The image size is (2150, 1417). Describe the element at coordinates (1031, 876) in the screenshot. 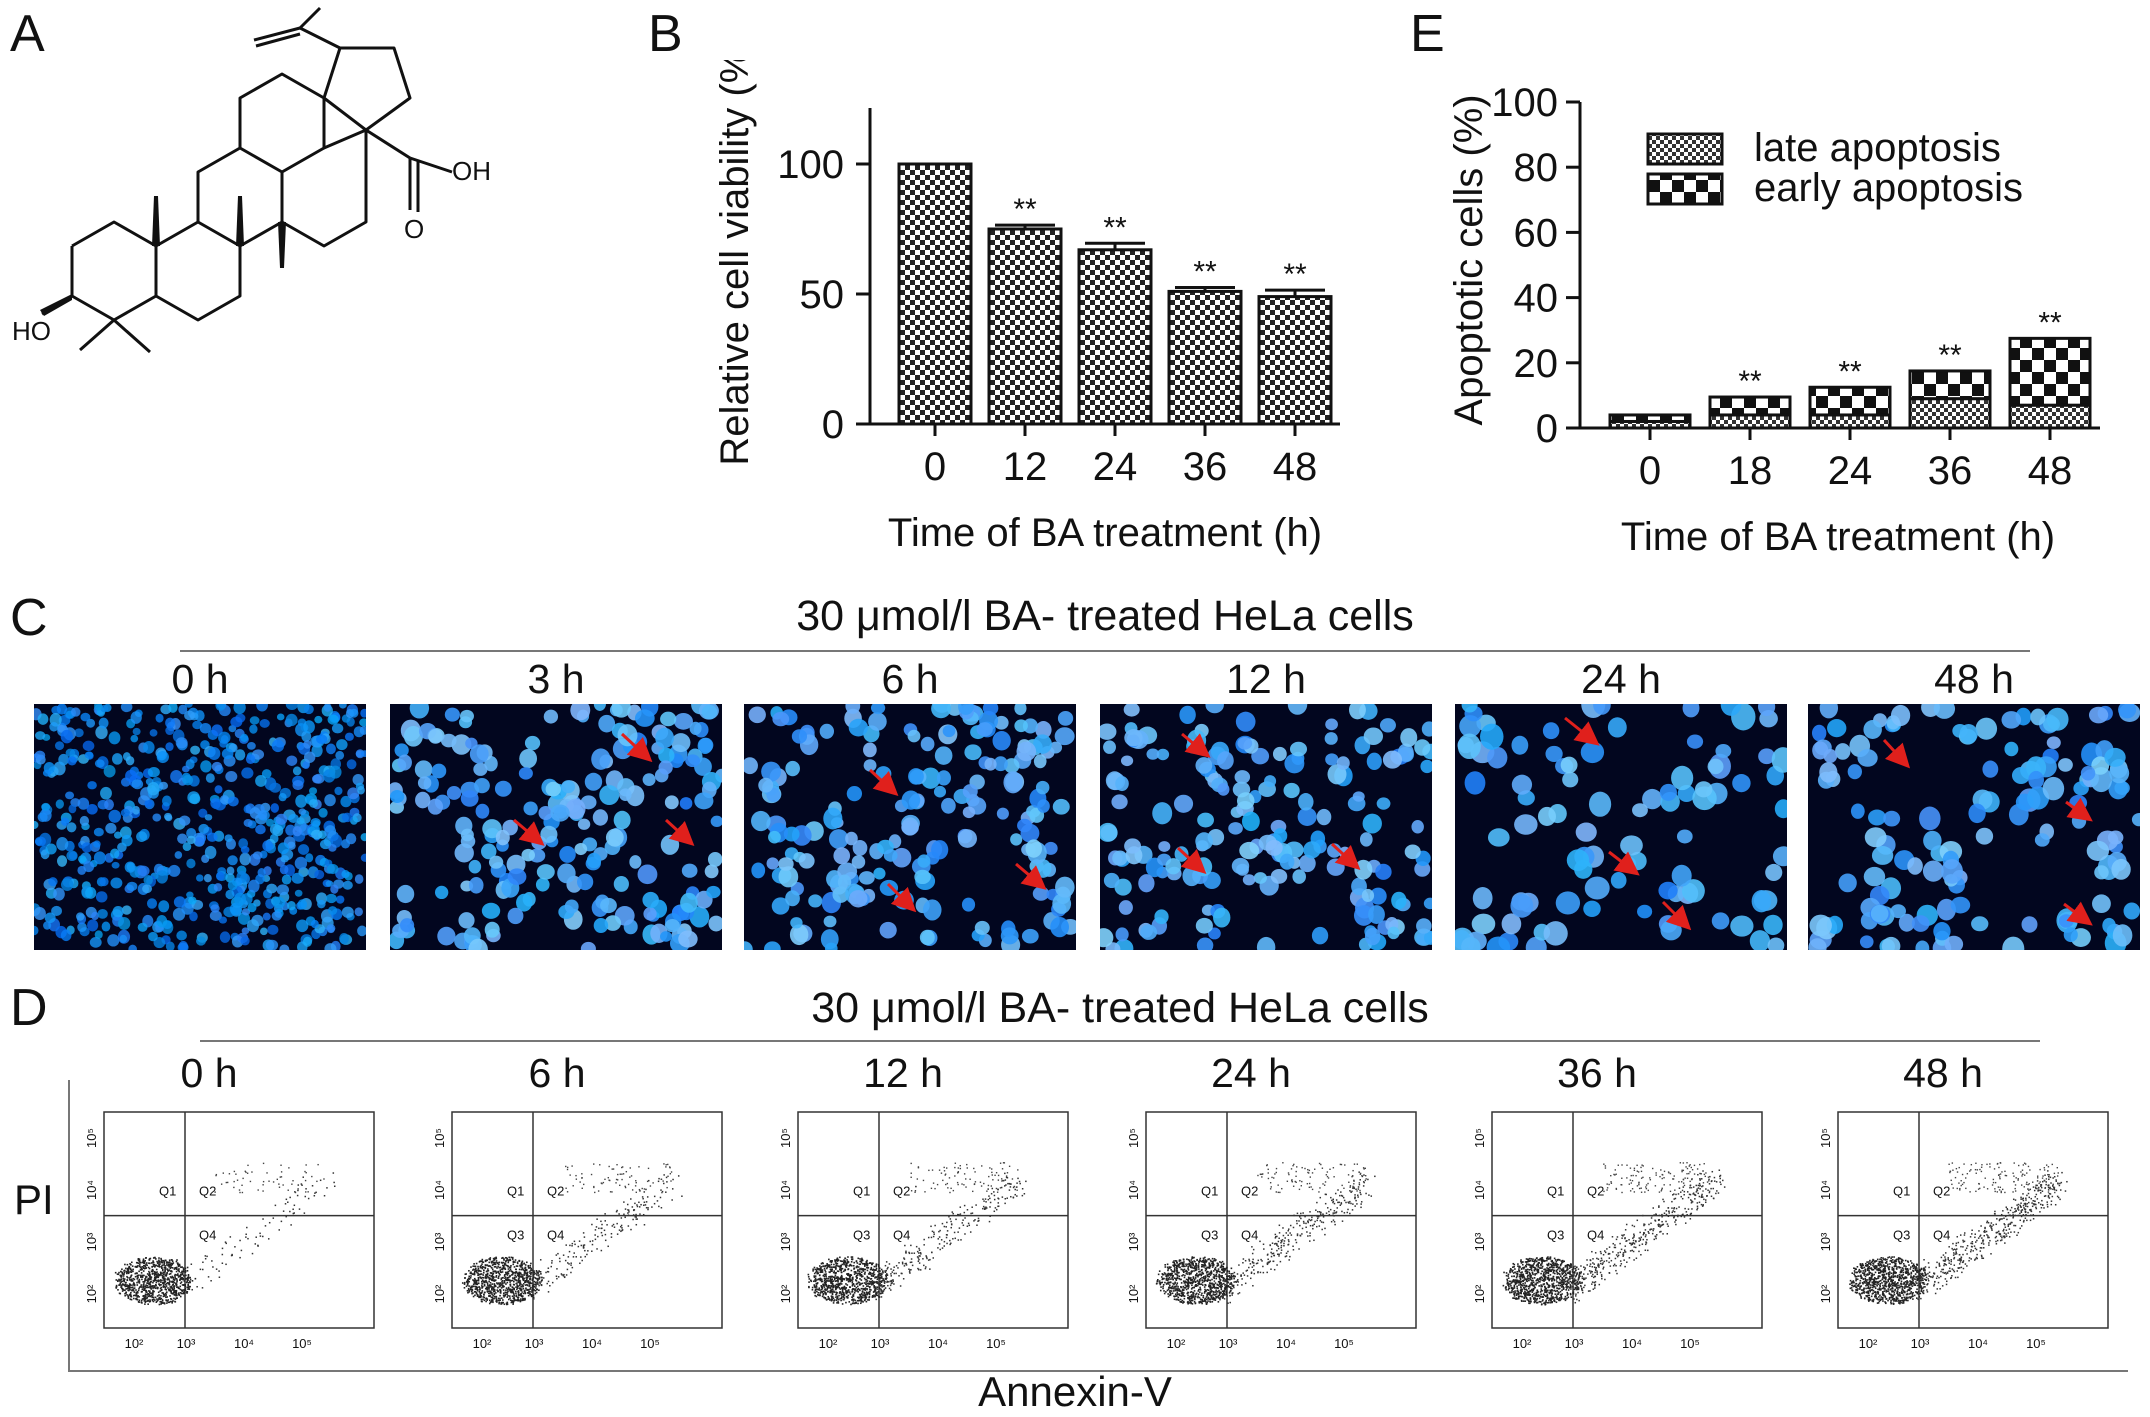

I see `apoptosis-arrow` at that location.